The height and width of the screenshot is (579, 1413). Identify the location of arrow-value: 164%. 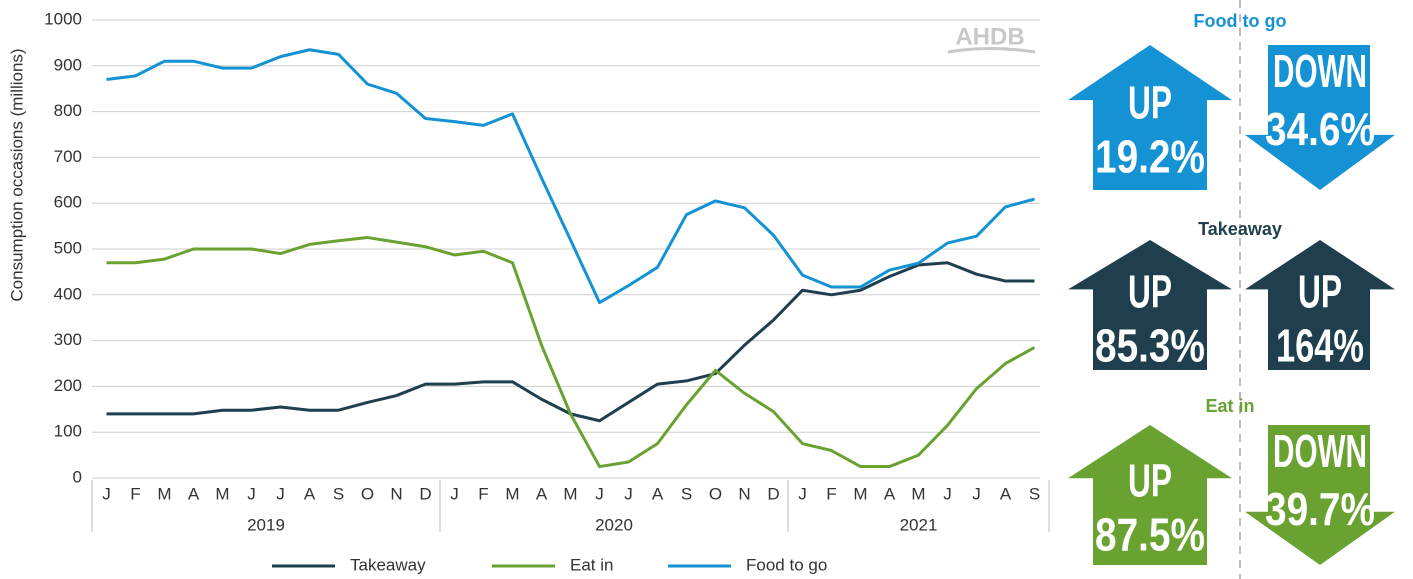
(1320, 346).